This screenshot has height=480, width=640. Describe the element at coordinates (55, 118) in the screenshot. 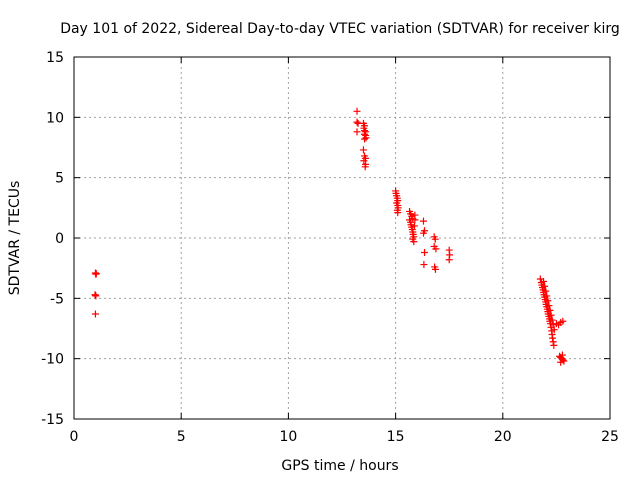

I see `y-tick-label: 10` at that location.